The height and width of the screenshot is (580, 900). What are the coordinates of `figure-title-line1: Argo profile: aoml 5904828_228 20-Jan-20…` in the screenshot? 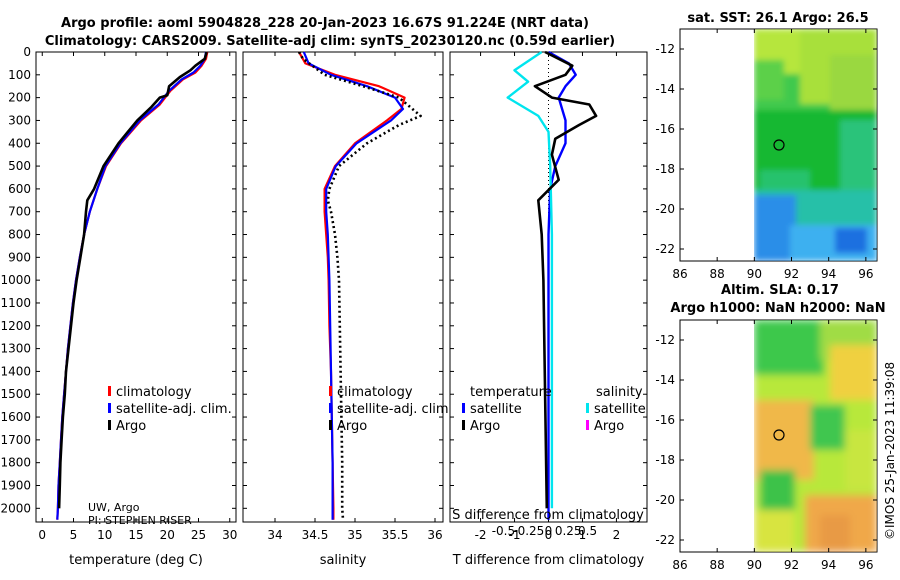 It's located at (325, 23).